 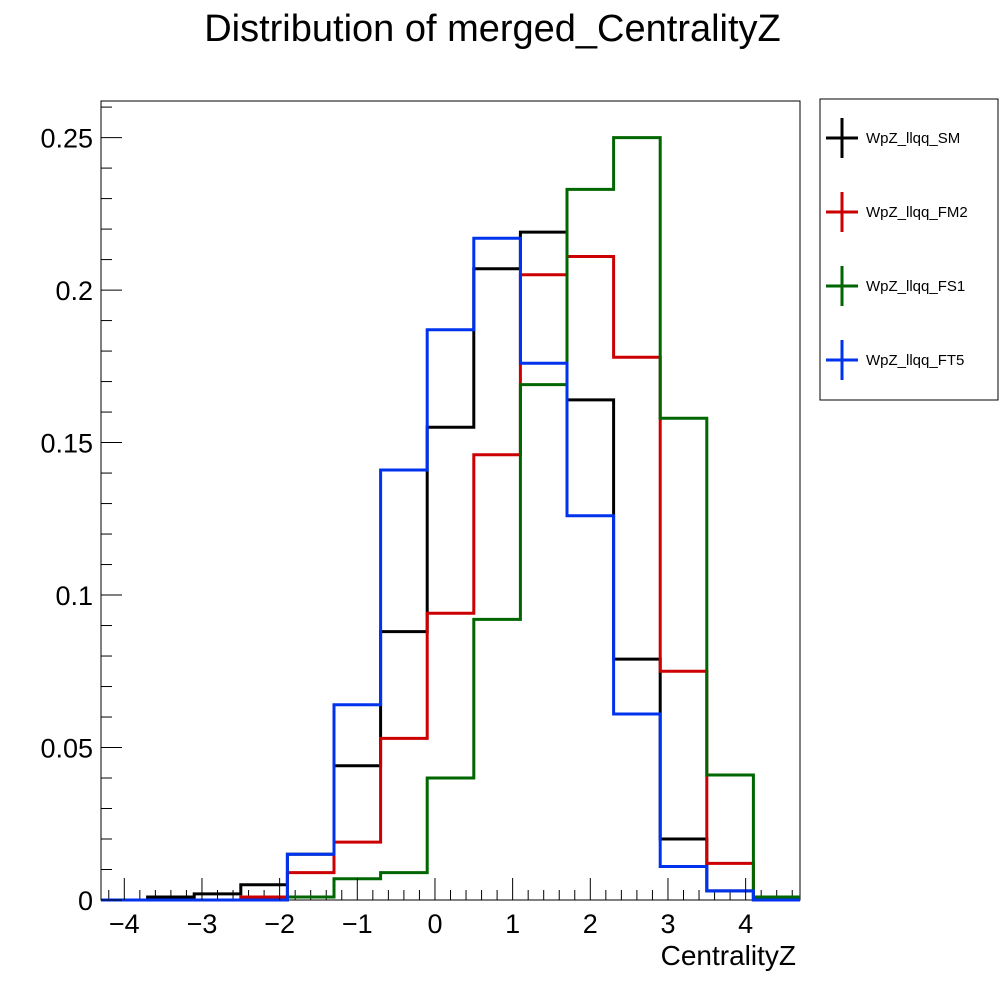 I want to click on x-tick-label: 2, so click(x=590, y=924).